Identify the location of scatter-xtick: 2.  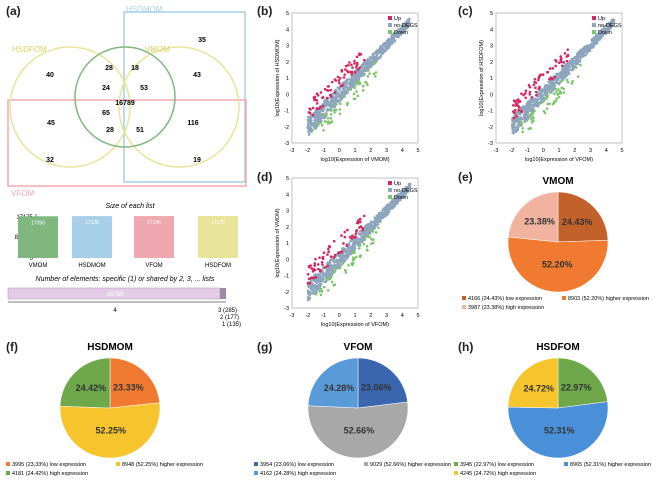
(574, 151).